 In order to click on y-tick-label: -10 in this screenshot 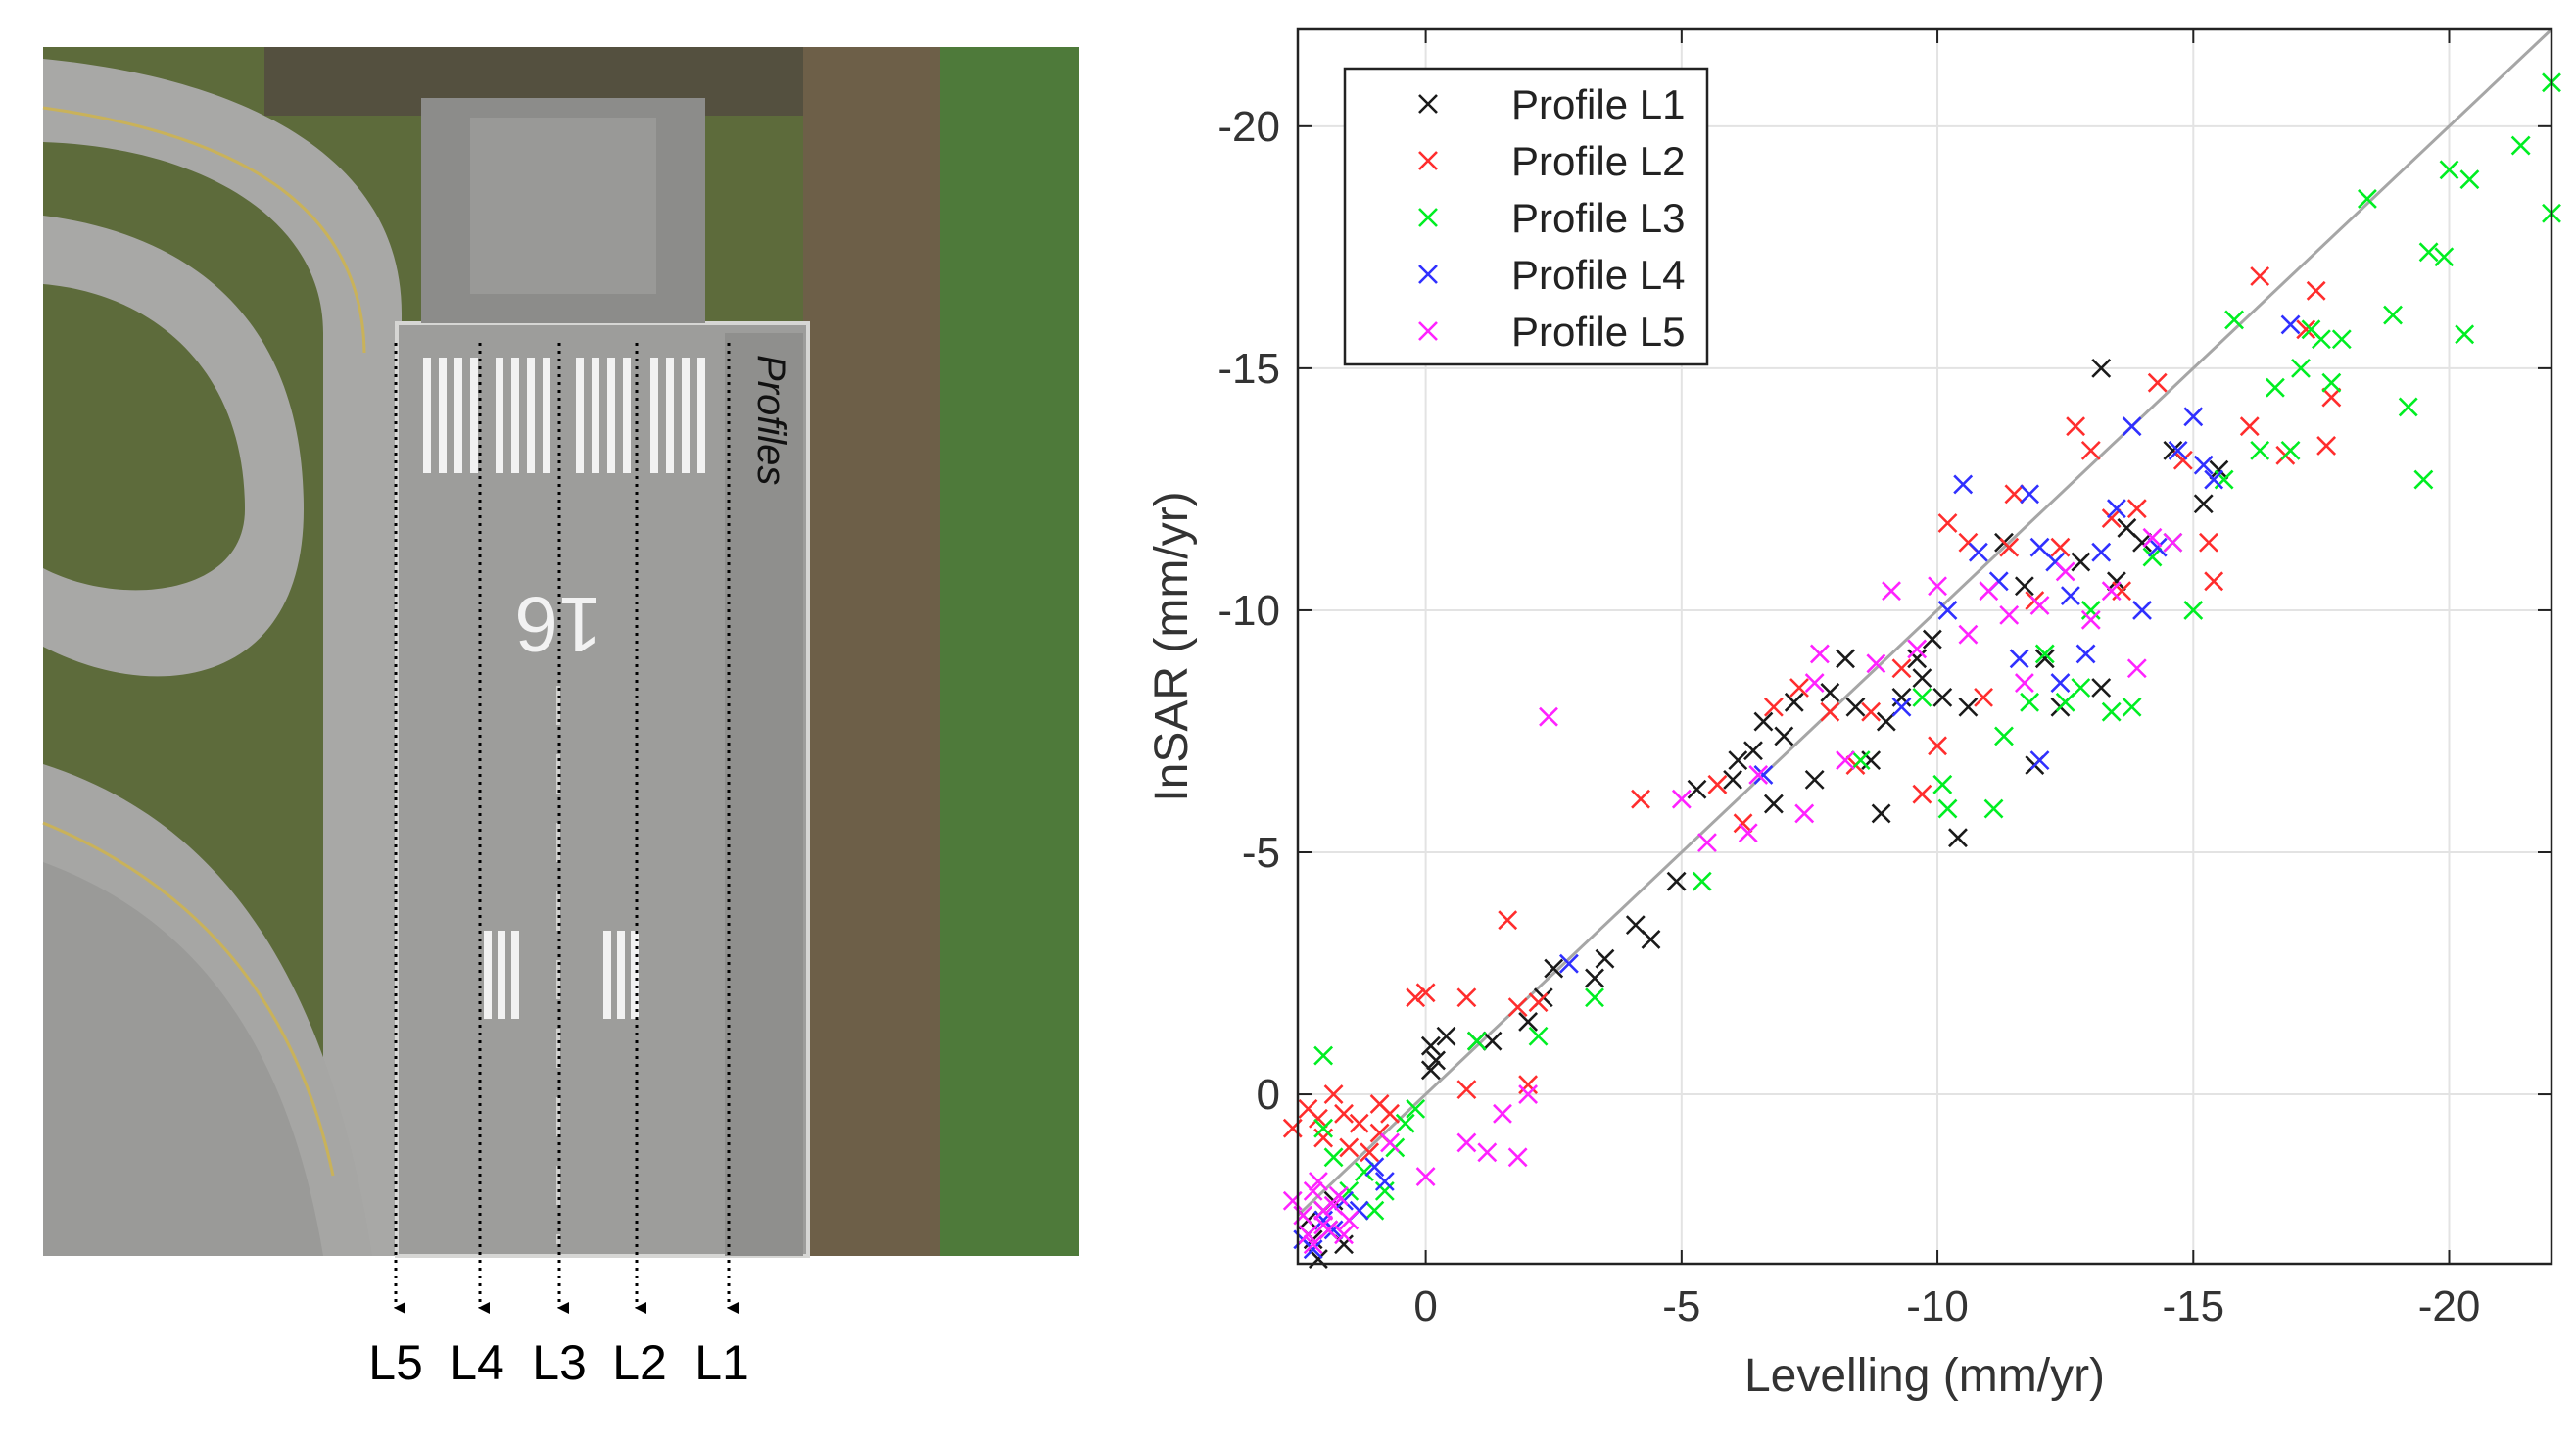, I will do `click(1249, 611)`.